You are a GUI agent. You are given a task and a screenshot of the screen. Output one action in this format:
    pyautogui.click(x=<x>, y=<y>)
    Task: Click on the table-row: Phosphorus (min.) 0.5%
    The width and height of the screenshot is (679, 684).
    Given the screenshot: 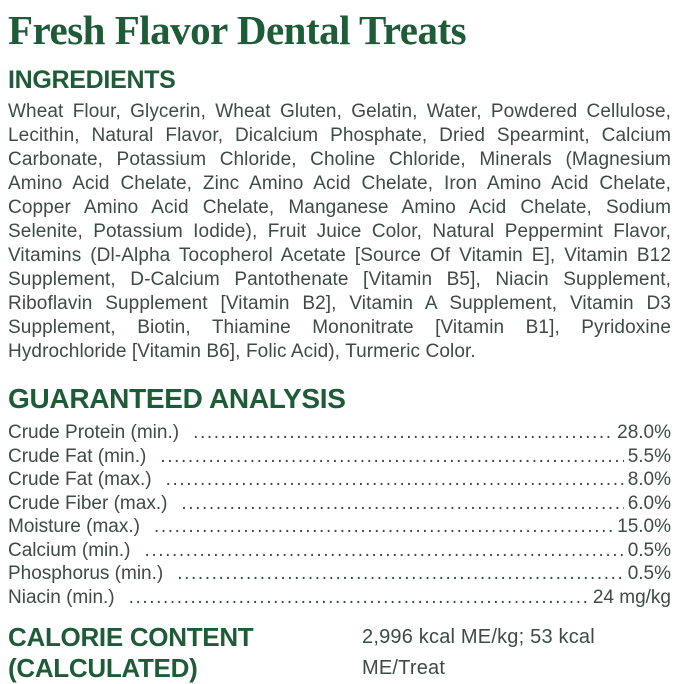 What is the action you would take?
    pyautogui.click(x=339, y=574)
    